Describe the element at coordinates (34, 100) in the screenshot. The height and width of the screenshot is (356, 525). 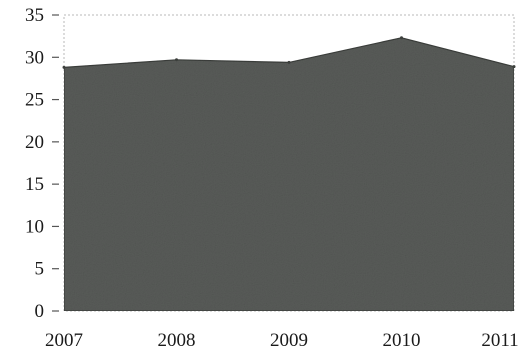
I see `y-tick-label: 25` at that location.